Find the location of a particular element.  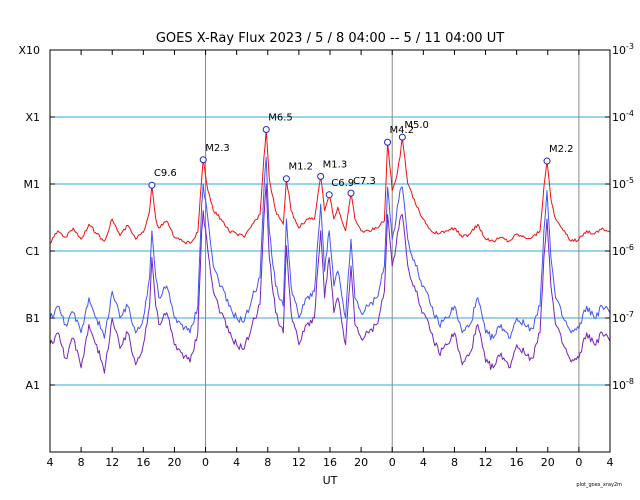

right-axis-label: 10⁻⁴ is located at coordinates (623, 116).